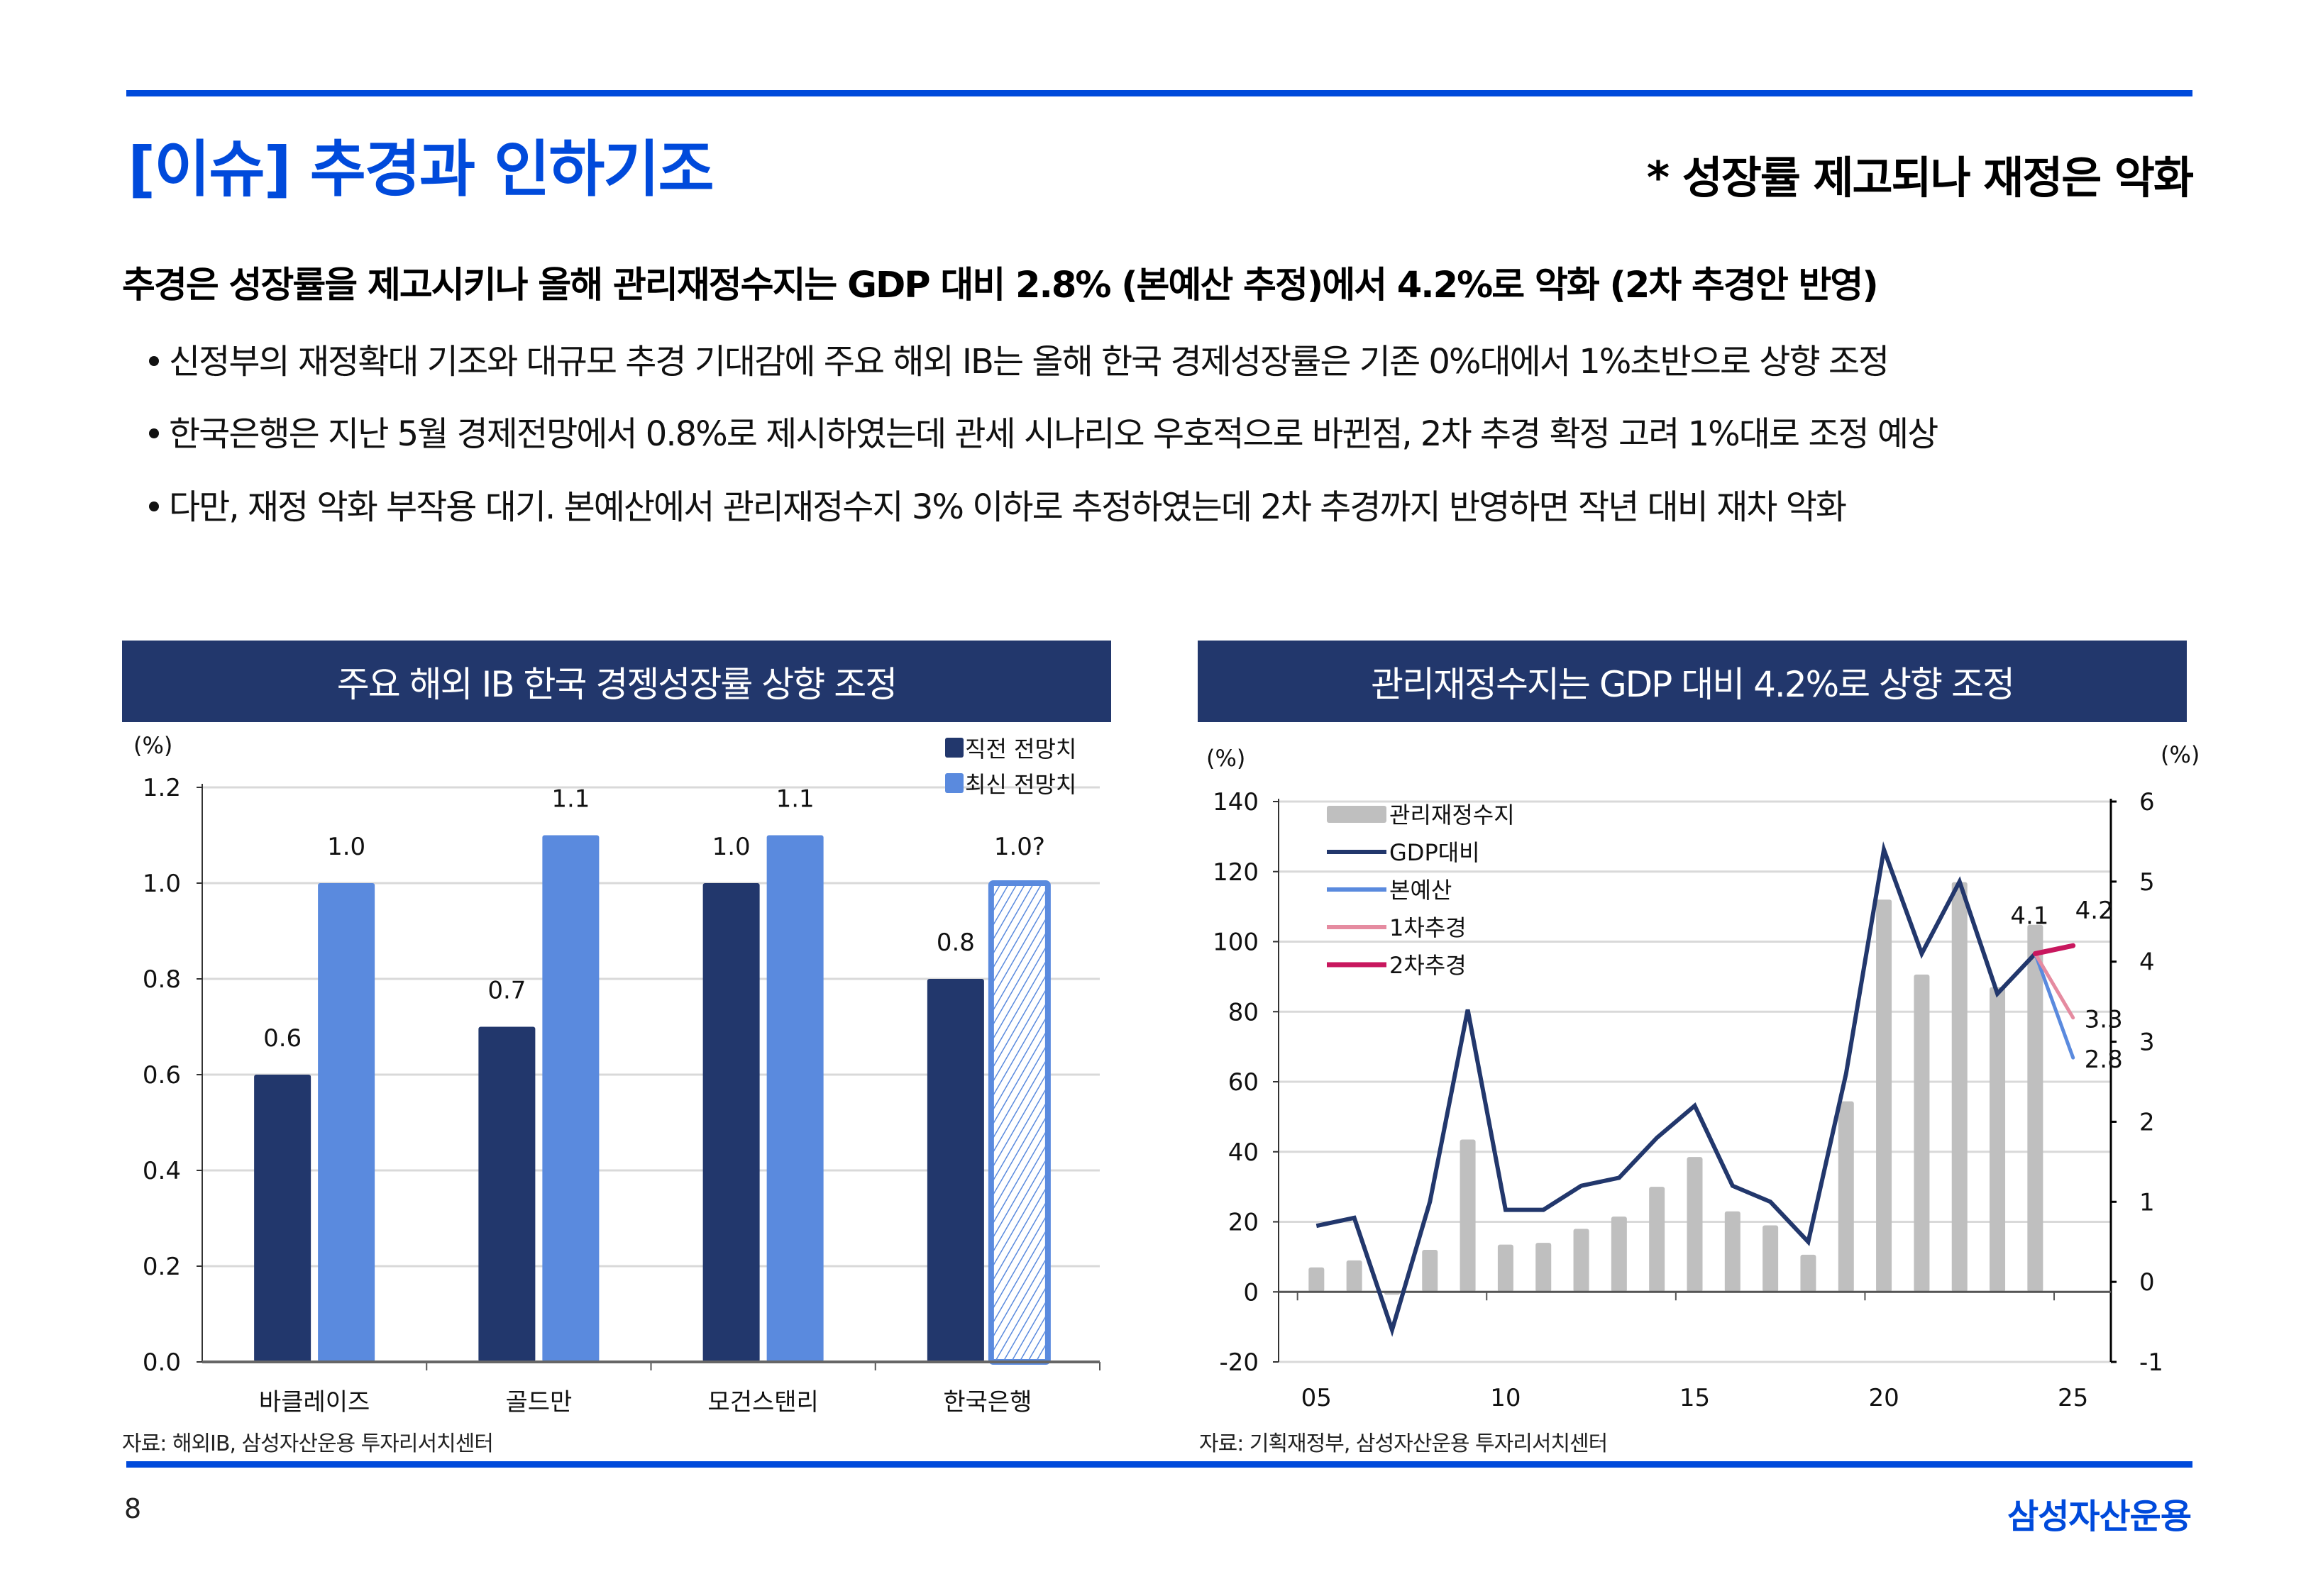  Describe the element at coordinates (314, 1402) in the screenshot. I see `x-category-label: 바클레이즈` at that location.